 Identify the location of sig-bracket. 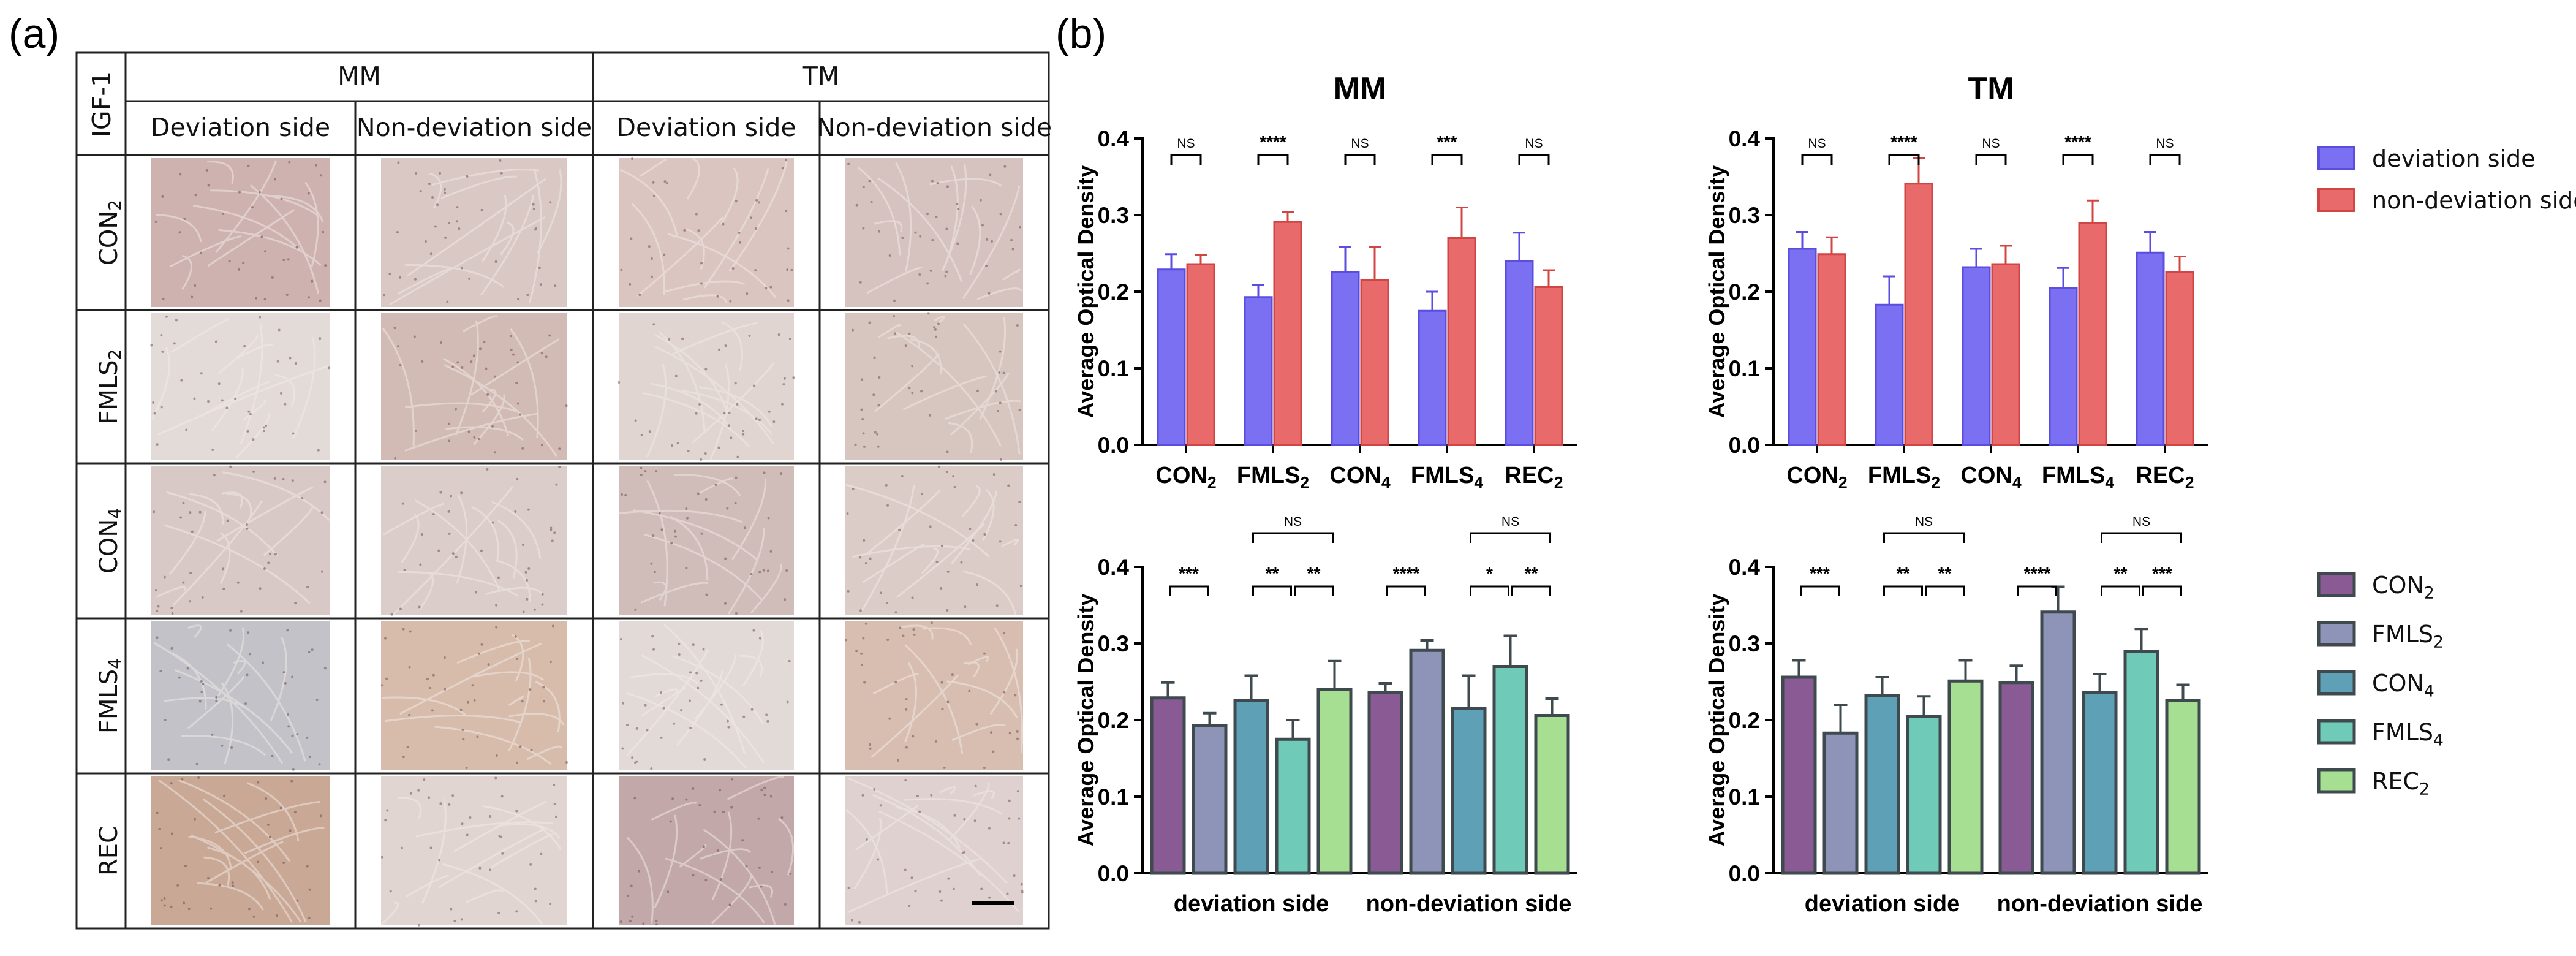
(2037, 590).